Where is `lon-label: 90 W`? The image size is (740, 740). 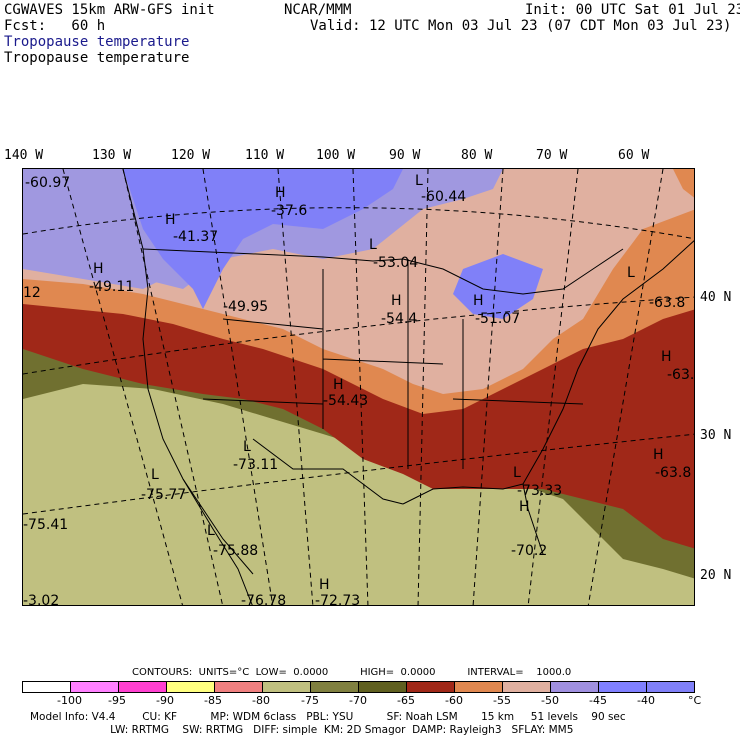
lon-label: 90 W is located at coordinates (405, 155).